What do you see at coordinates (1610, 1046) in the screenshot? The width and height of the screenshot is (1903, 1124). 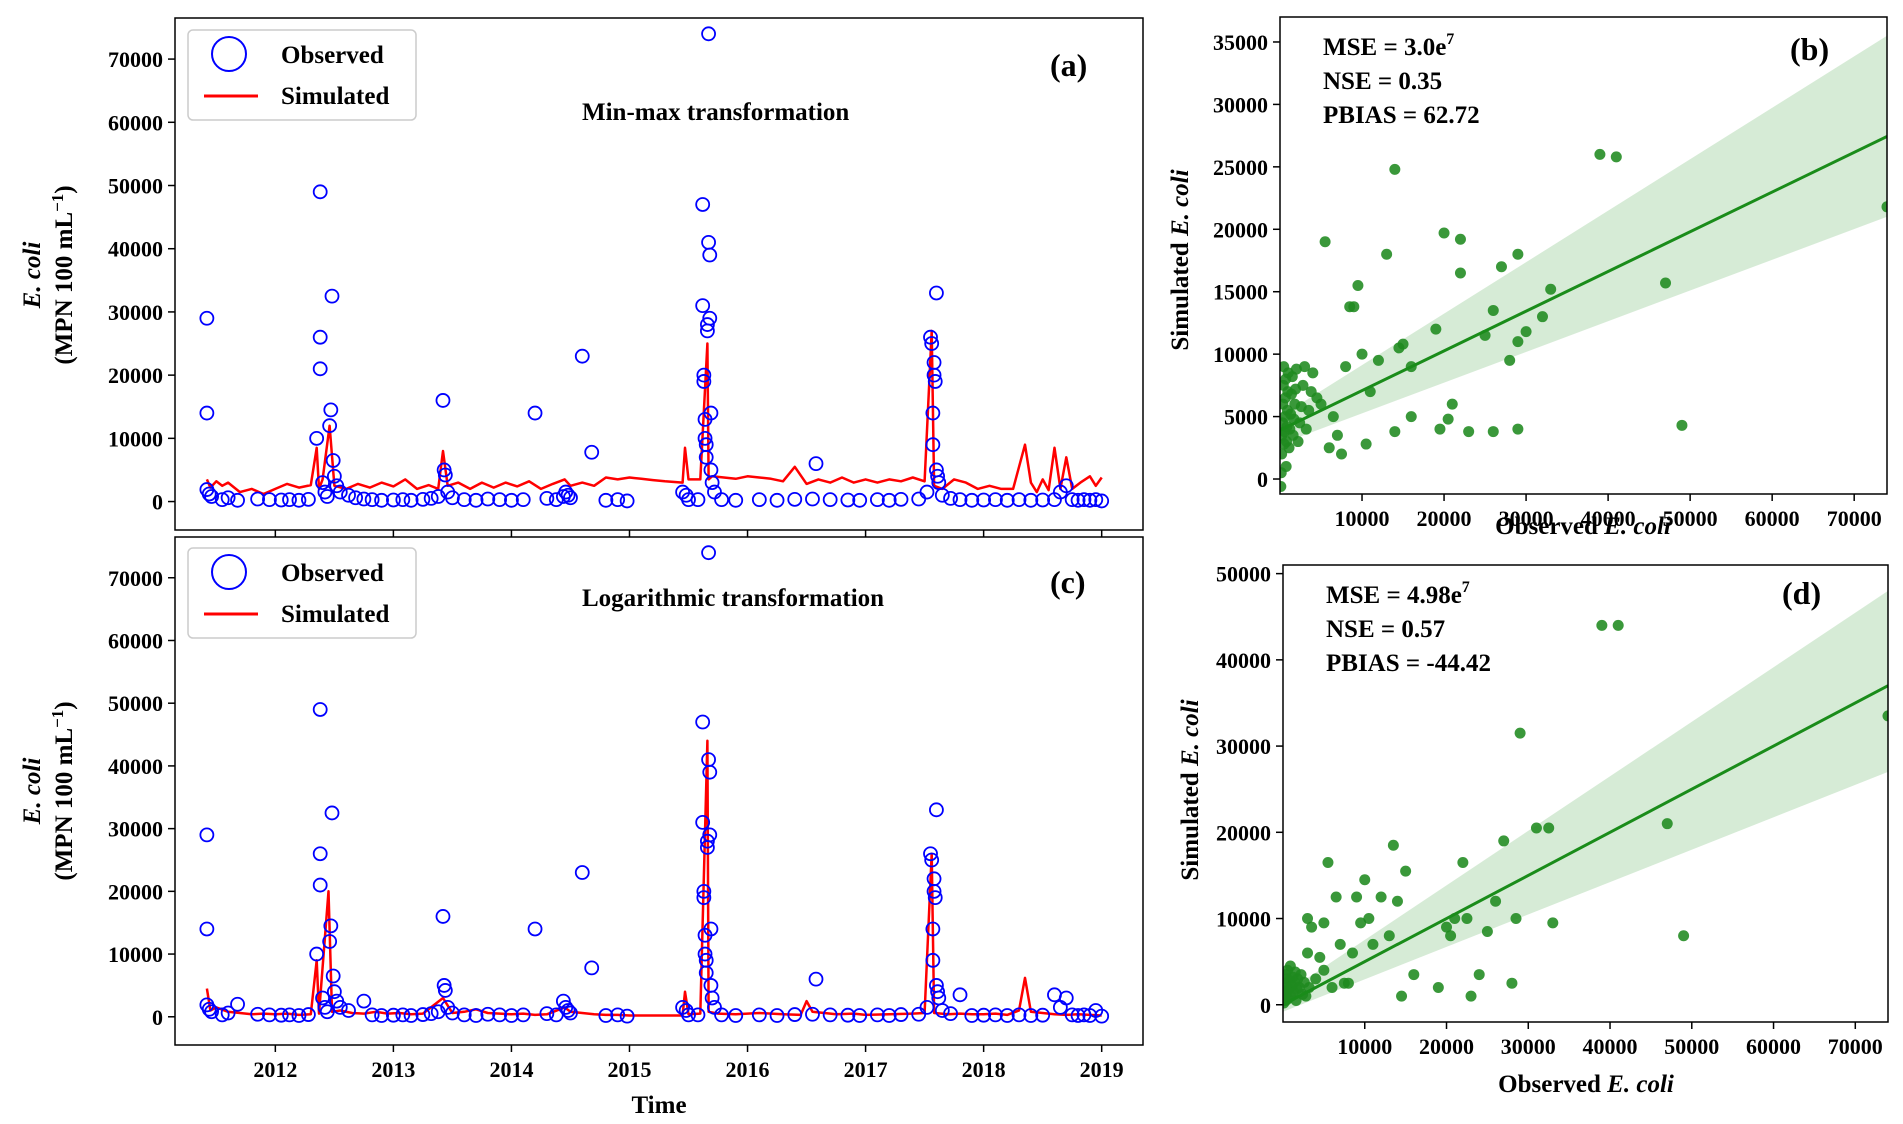 I see `x-tick-label: 40000` at bounding box center [1610, 1046].